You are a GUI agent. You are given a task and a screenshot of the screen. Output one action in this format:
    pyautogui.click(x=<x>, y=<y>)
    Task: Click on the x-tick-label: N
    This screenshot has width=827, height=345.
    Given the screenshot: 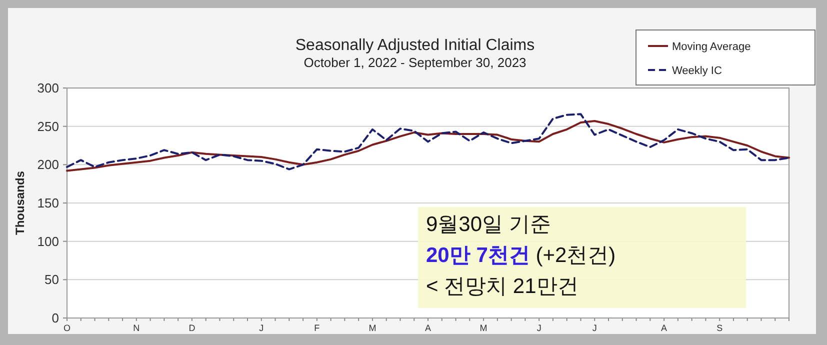 What is the action you would take?
    pyautogui.click(x=136, y=328)
    